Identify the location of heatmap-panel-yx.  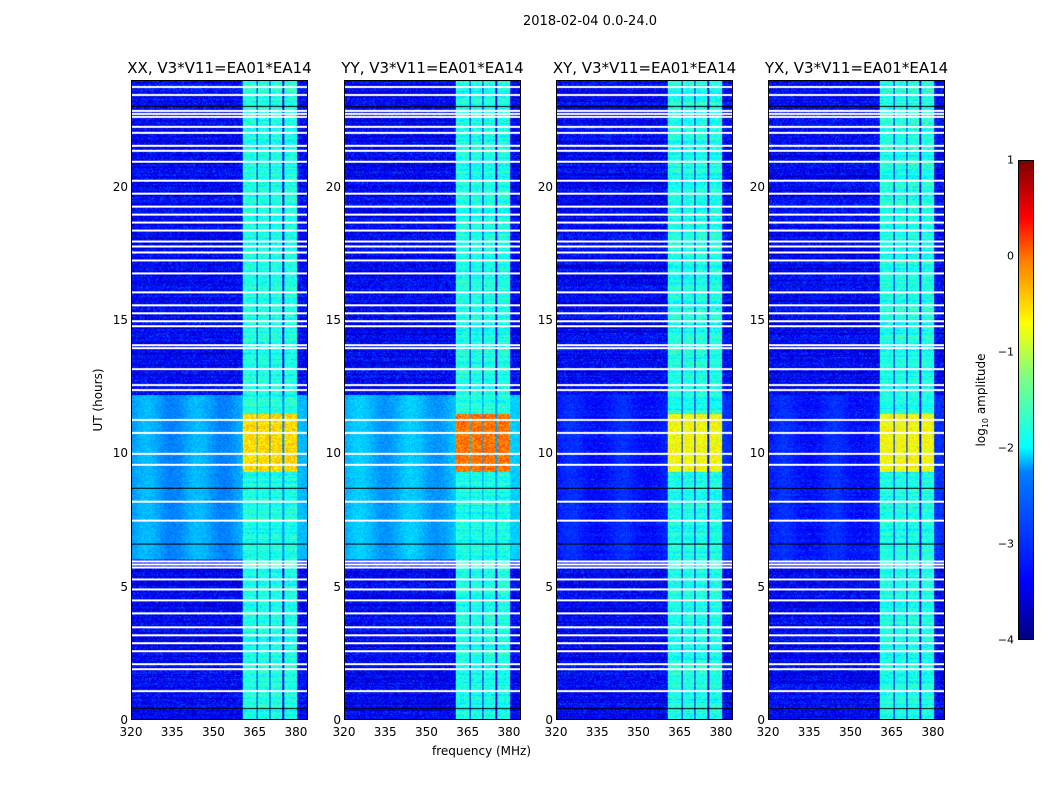
(856, 400).